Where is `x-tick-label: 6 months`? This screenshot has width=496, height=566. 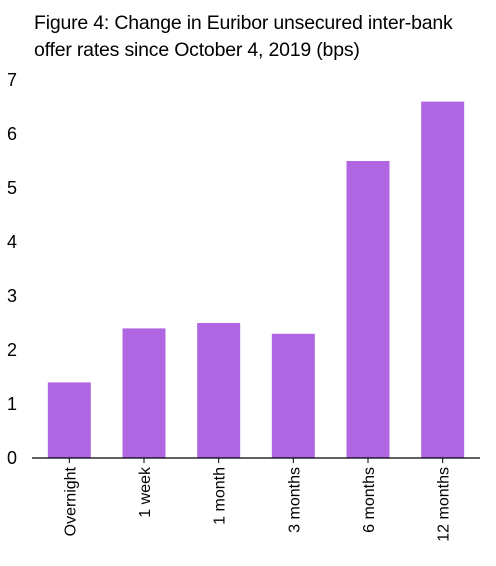 x-tick-label: 6 months is located at coordinates (369, 500).